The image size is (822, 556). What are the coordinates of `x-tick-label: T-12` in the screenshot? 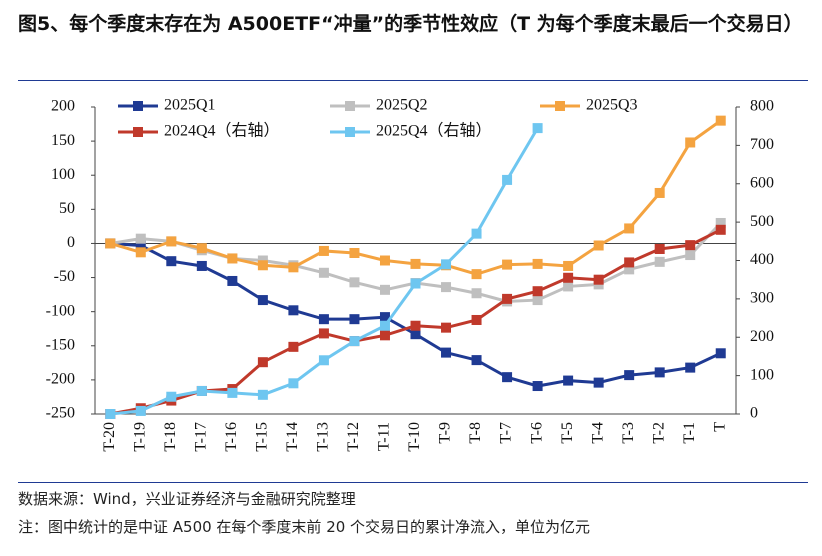 It's located at (353, 437).